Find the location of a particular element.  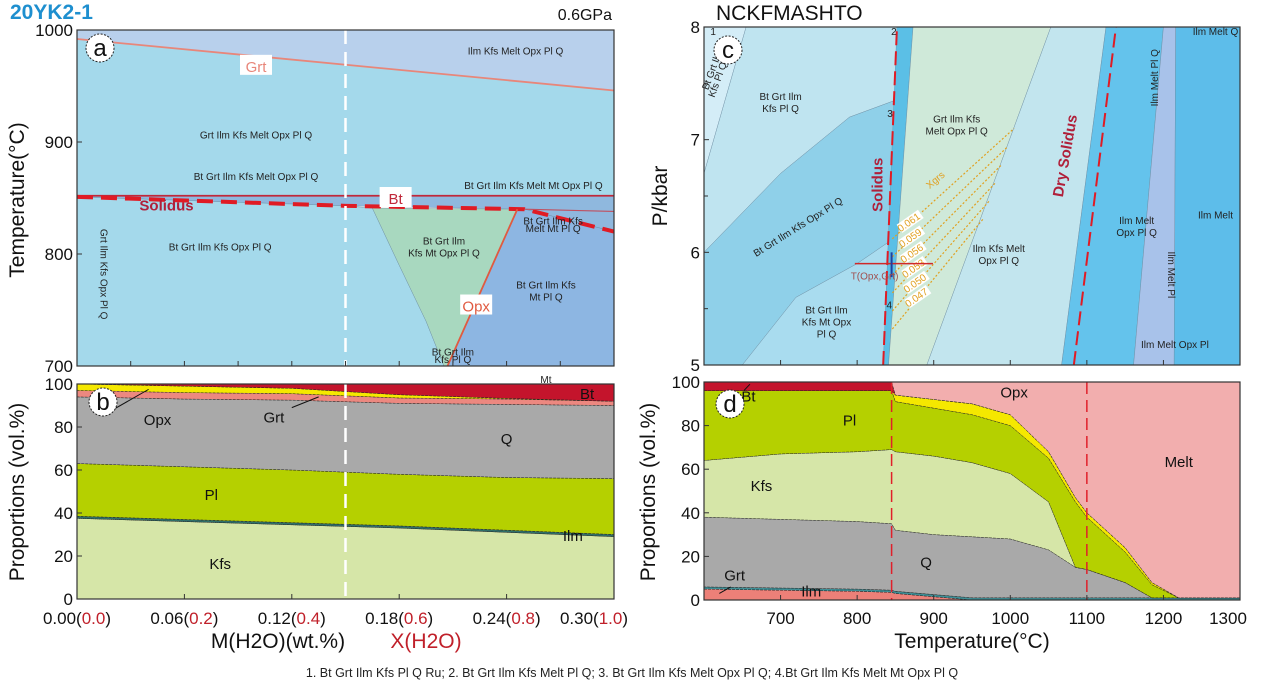

panel-letter-a-circle is located at coordinates (100, 48).